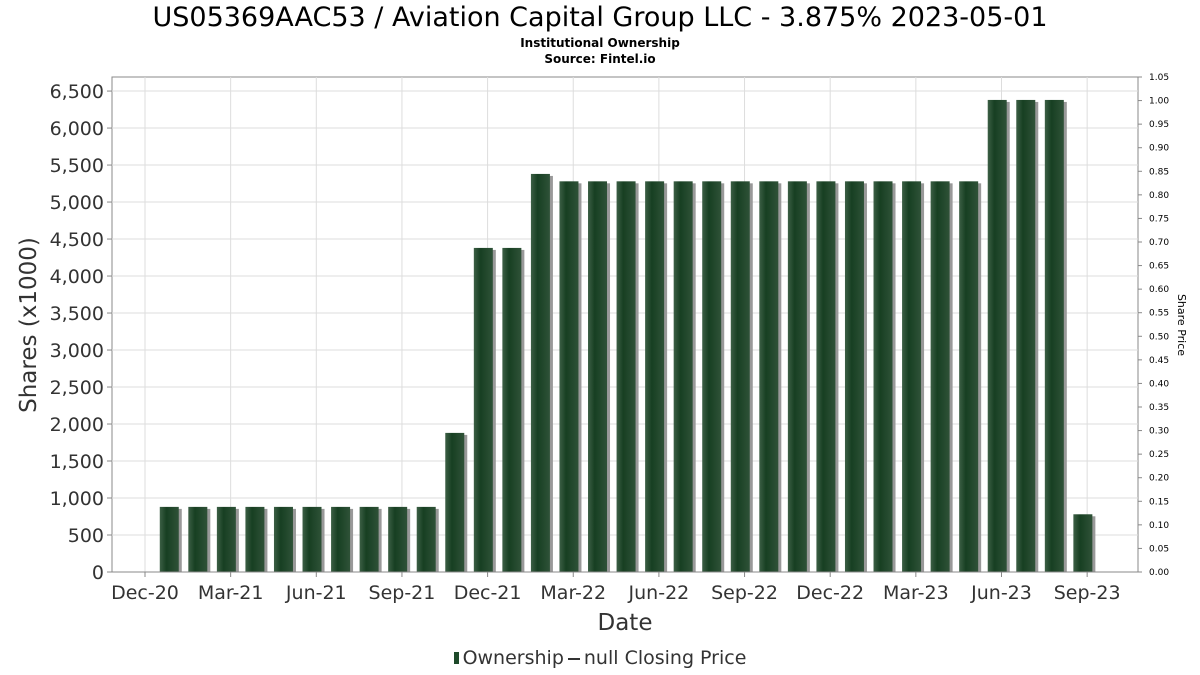 This screenshot has width=1200, height=675. What do you see at coordinates (665, 658) in the screenshot?
I see `legend-price: null Closing Price` at bounding box center [665, 658].